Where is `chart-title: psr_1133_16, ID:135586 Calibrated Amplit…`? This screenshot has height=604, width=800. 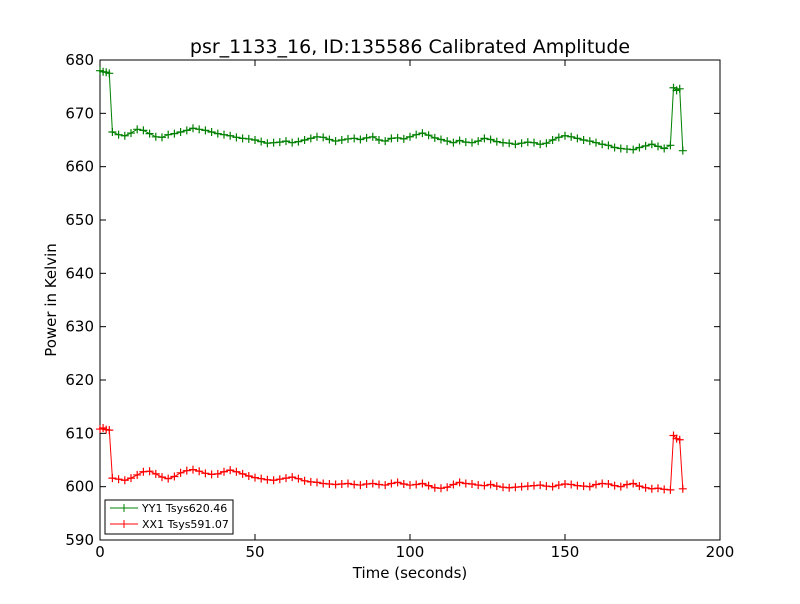 chart-title: psr_1133_16, ID:135586 Calibrated Amplit… is located at coordinates (410, 47).